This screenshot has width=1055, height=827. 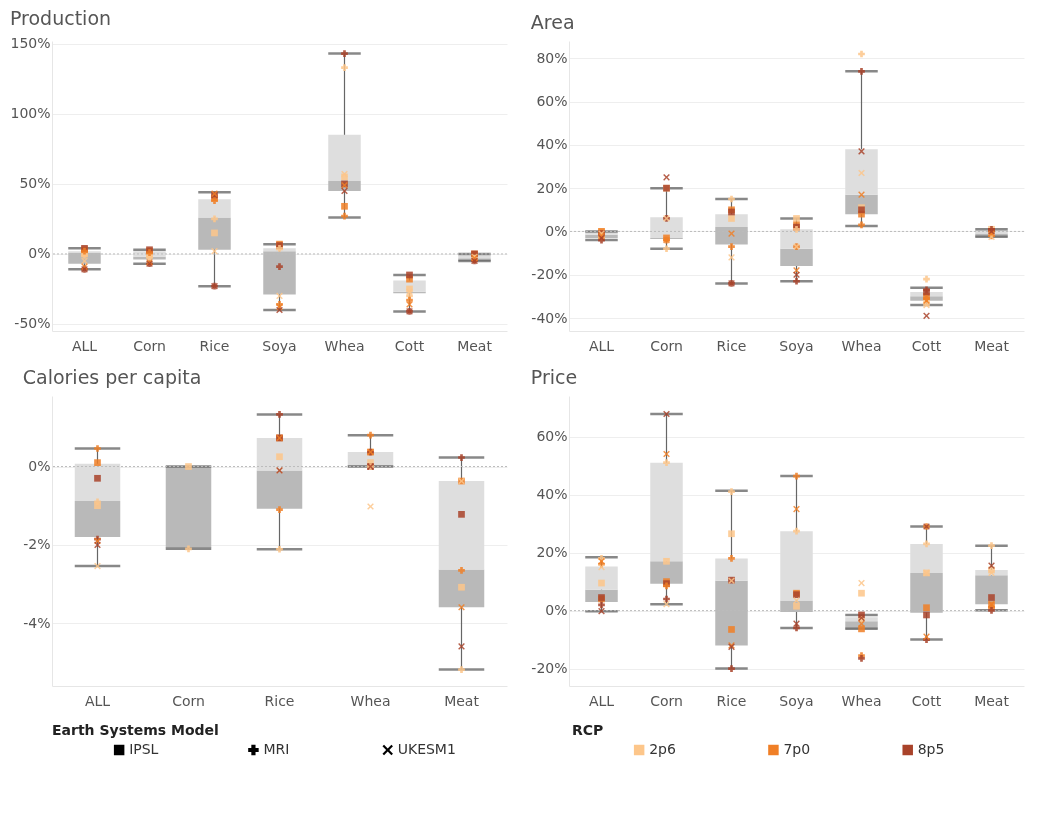 I want to click on y-tick-label: -50%, so click(x=32, y=323).